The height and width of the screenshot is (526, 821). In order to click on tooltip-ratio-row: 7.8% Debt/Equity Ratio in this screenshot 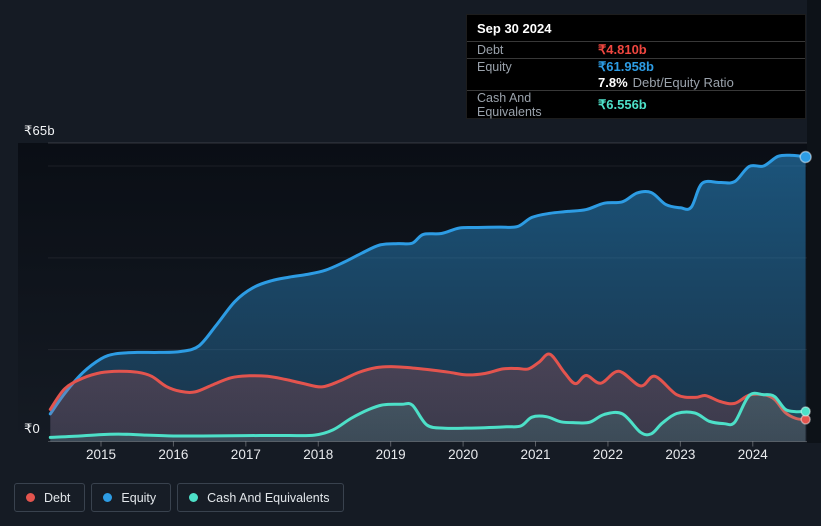, I will do `click(636, 83)`.